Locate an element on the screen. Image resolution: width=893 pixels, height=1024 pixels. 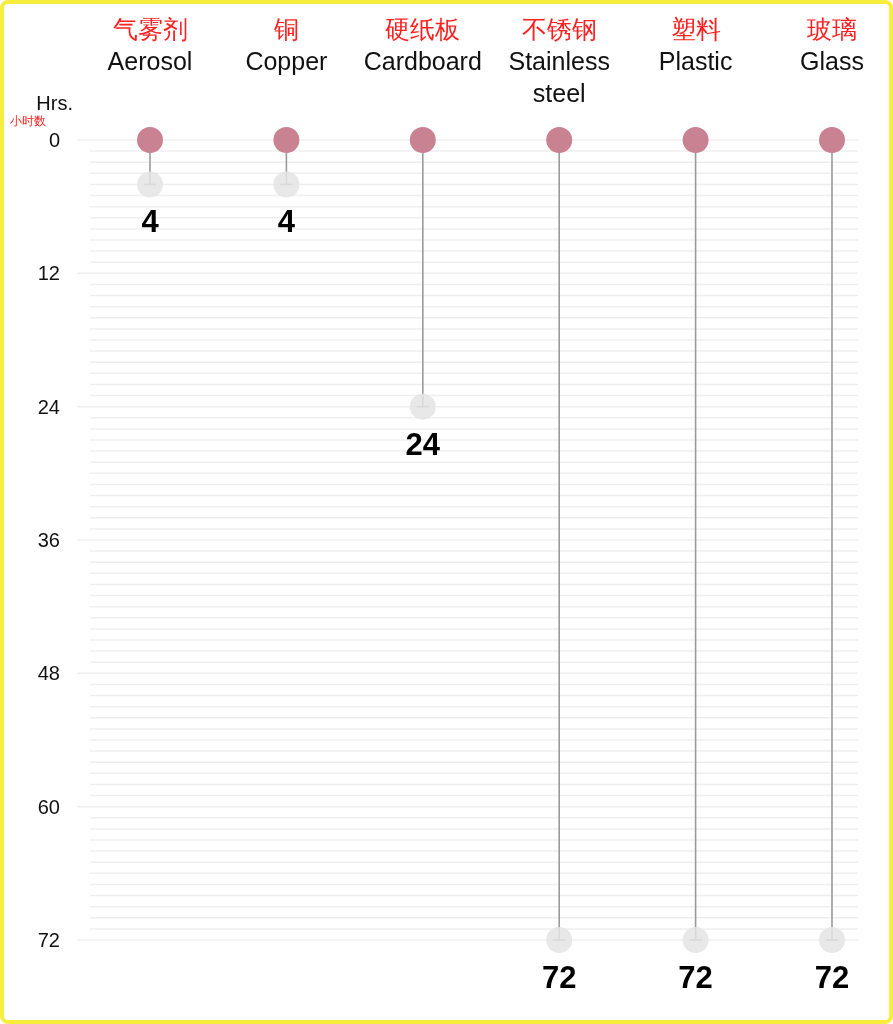
category-label: 塑料 is located at coordinates (695, 29).